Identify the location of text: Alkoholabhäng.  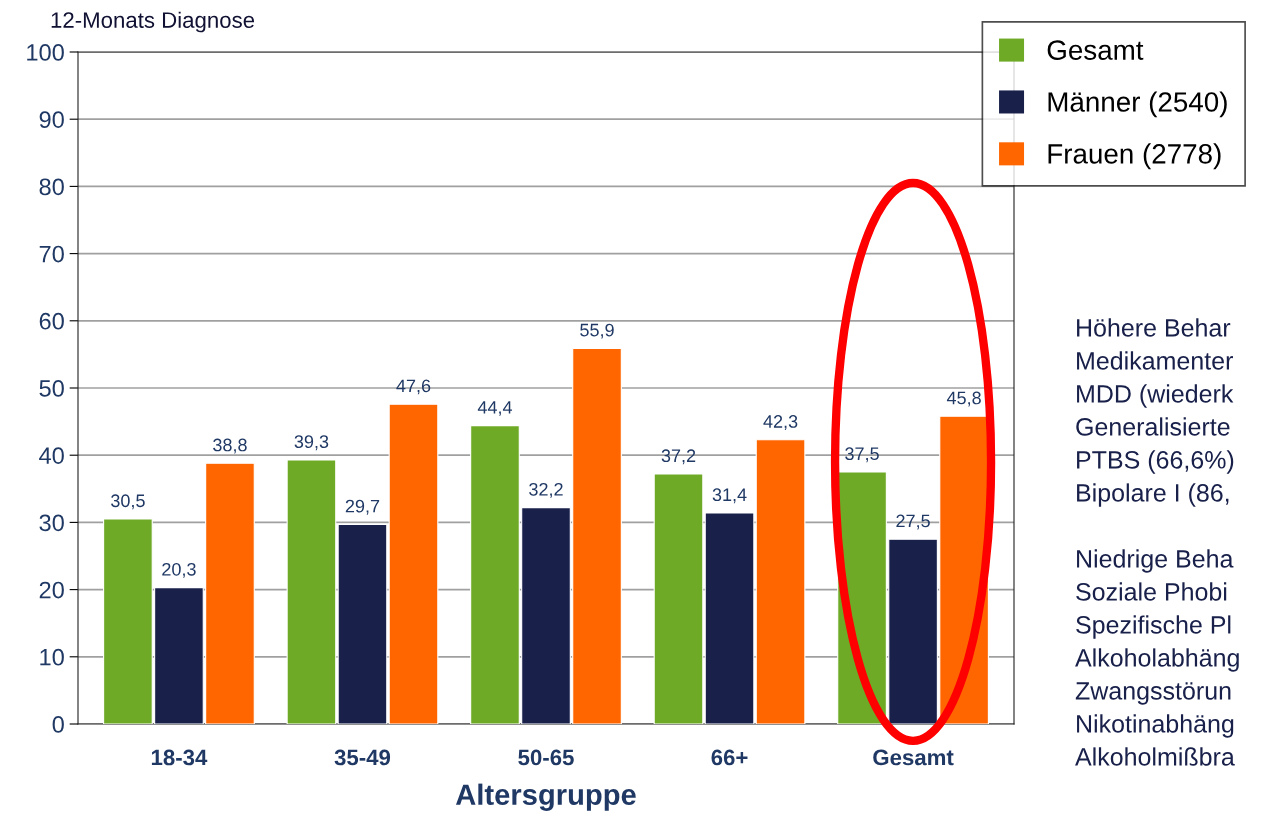
(1157, 660).